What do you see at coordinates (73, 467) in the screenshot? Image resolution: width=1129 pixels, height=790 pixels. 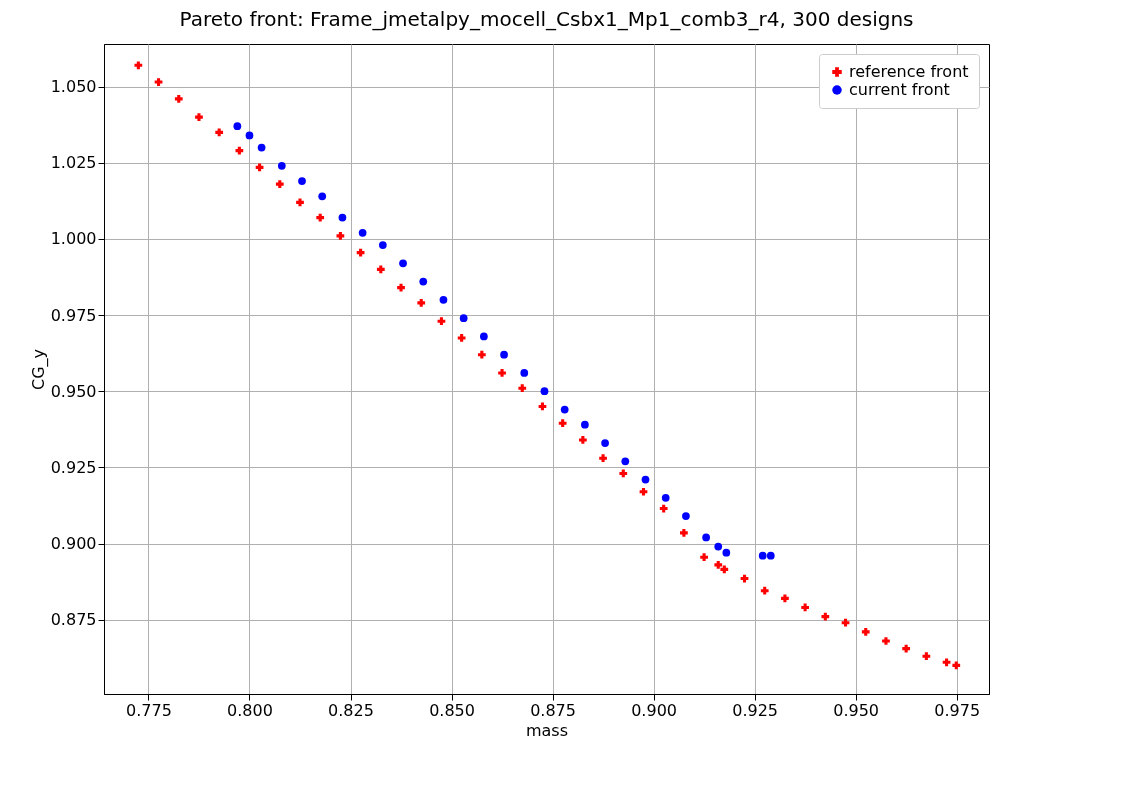 I see `y-tick-label: 0.925` at bounding box center [73, 467].